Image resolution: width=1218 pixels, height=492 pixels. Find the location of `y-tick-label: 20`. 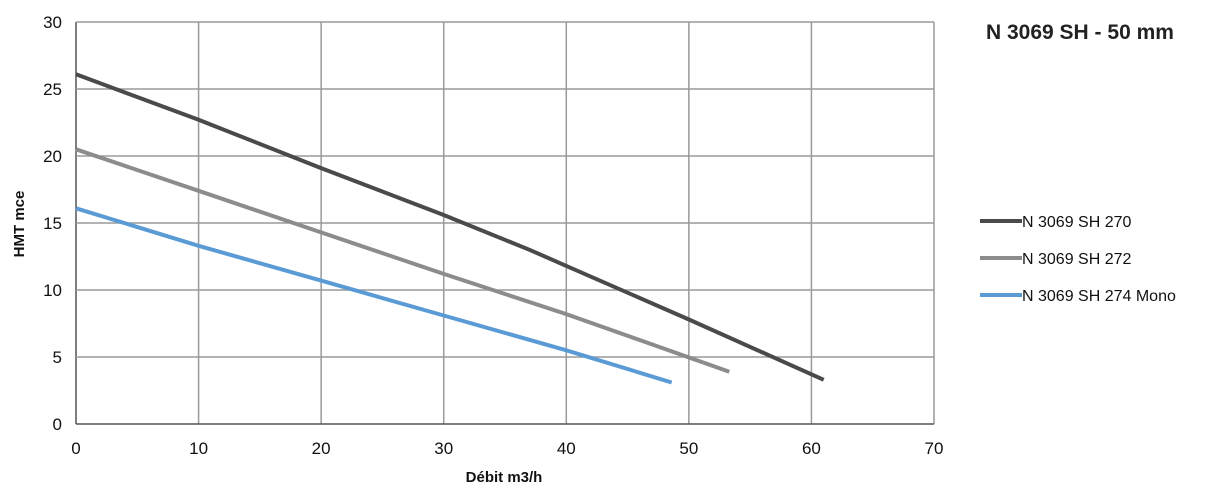

y-tick-label: 20 is located at coordinates (52, 156).